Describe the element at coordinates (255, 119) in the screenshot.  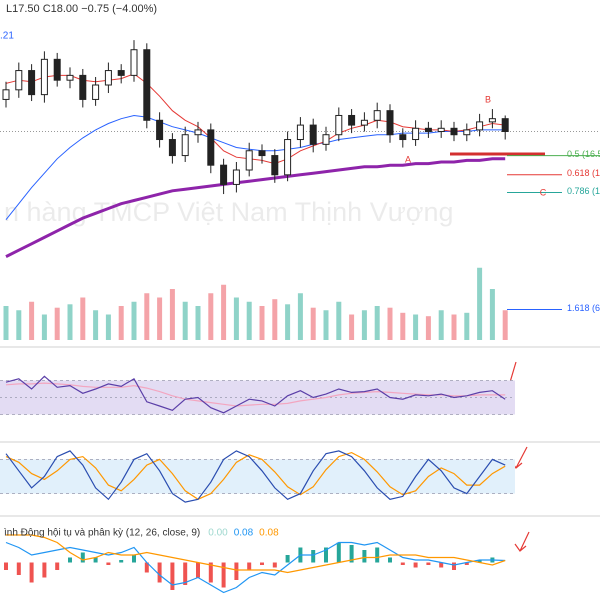
I see `moving-average` at that location.